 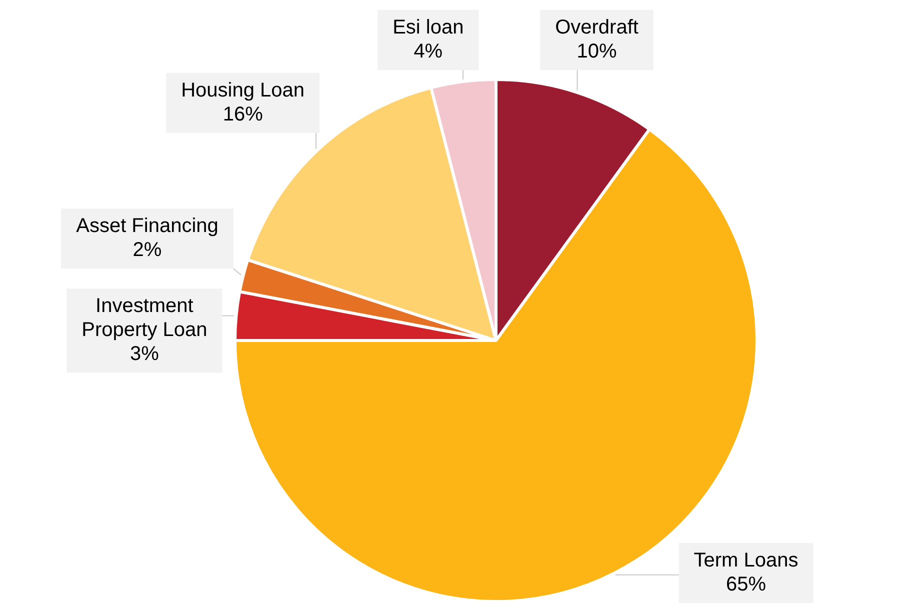 What do you see at coordinates (145, 354) in the screenshot?
I see `data-label: 3%` at bounding box center [145, 354].